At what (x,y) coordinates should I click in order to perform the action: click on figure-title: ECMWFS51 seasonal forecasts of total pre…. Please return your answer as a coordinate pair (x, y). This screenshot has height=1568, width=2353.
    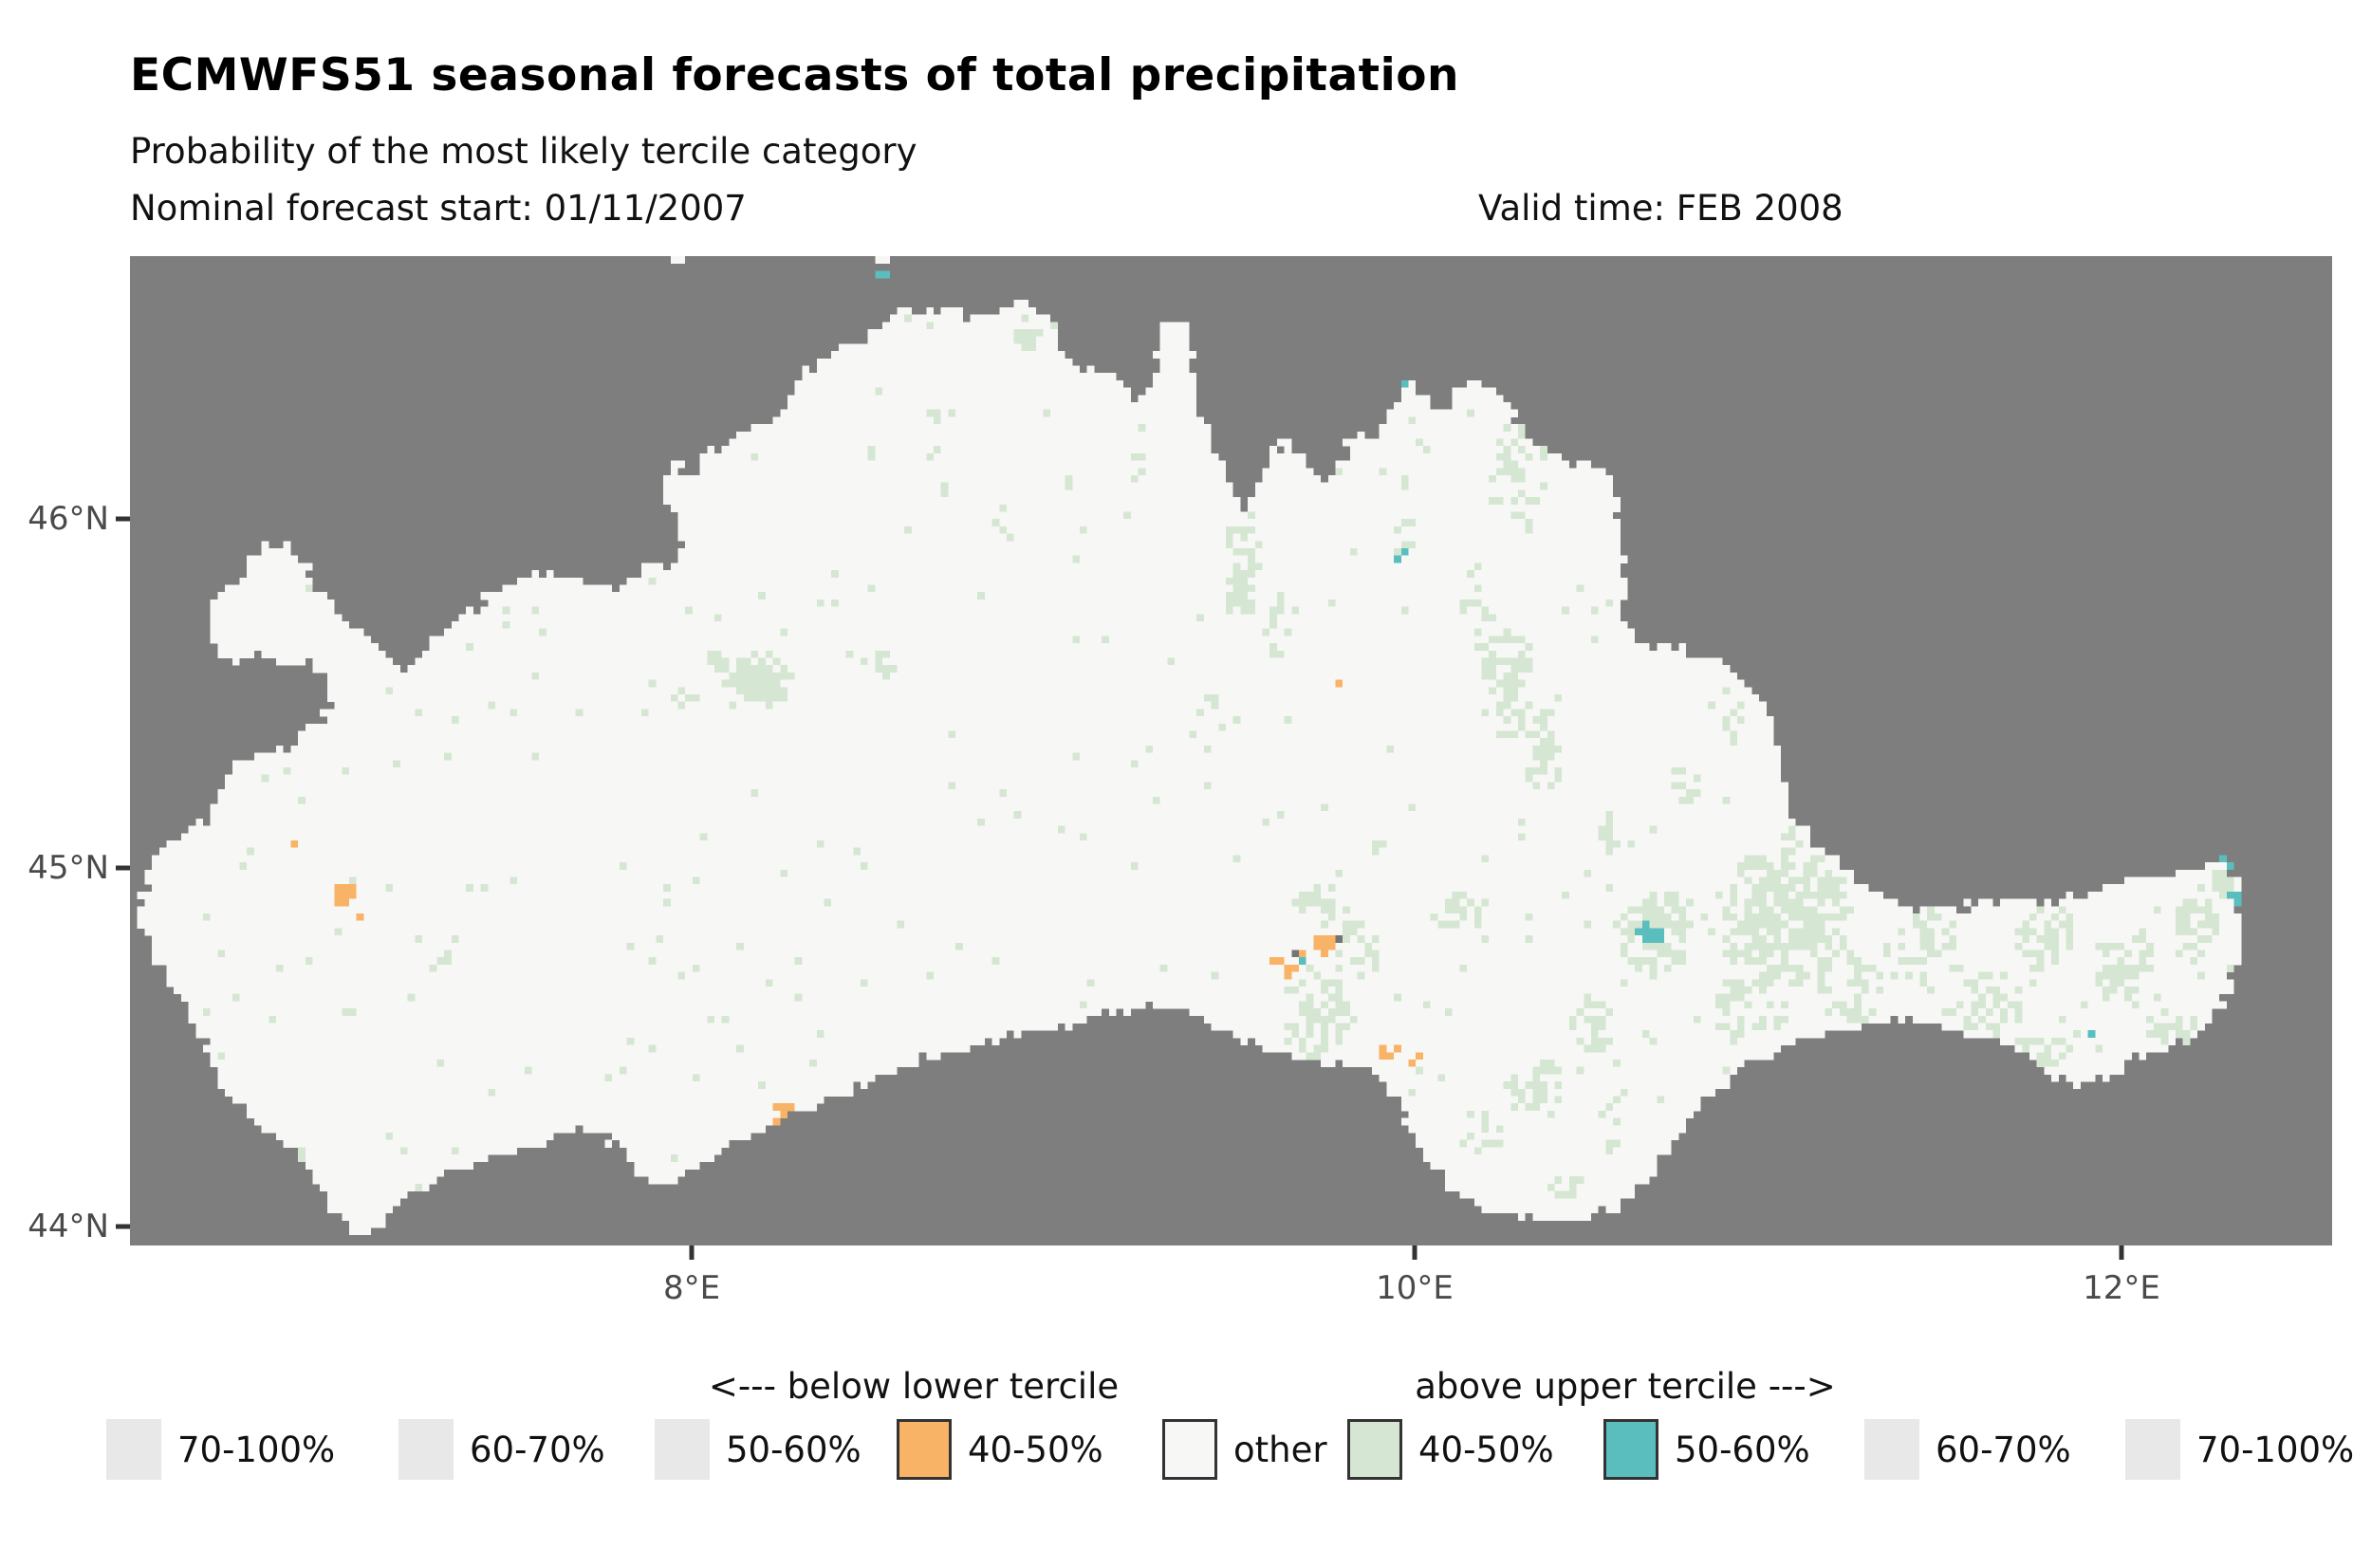
    Looking at the image, I should click on (795, 75).